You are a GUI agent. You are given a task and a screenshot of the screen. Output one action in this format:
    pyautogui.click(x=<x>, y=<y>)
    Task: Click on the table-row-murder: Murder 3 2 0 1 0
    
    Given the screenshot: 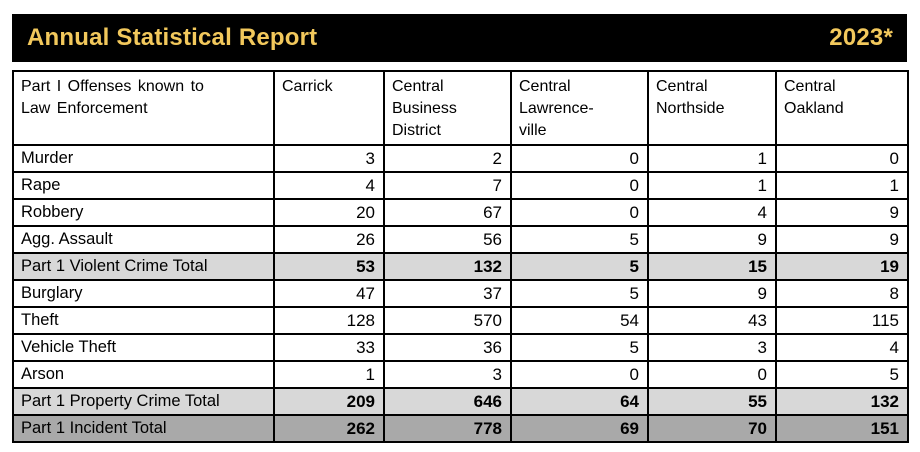 What is the action you would take?
    pyautogui.click(x=460, y=159)
    